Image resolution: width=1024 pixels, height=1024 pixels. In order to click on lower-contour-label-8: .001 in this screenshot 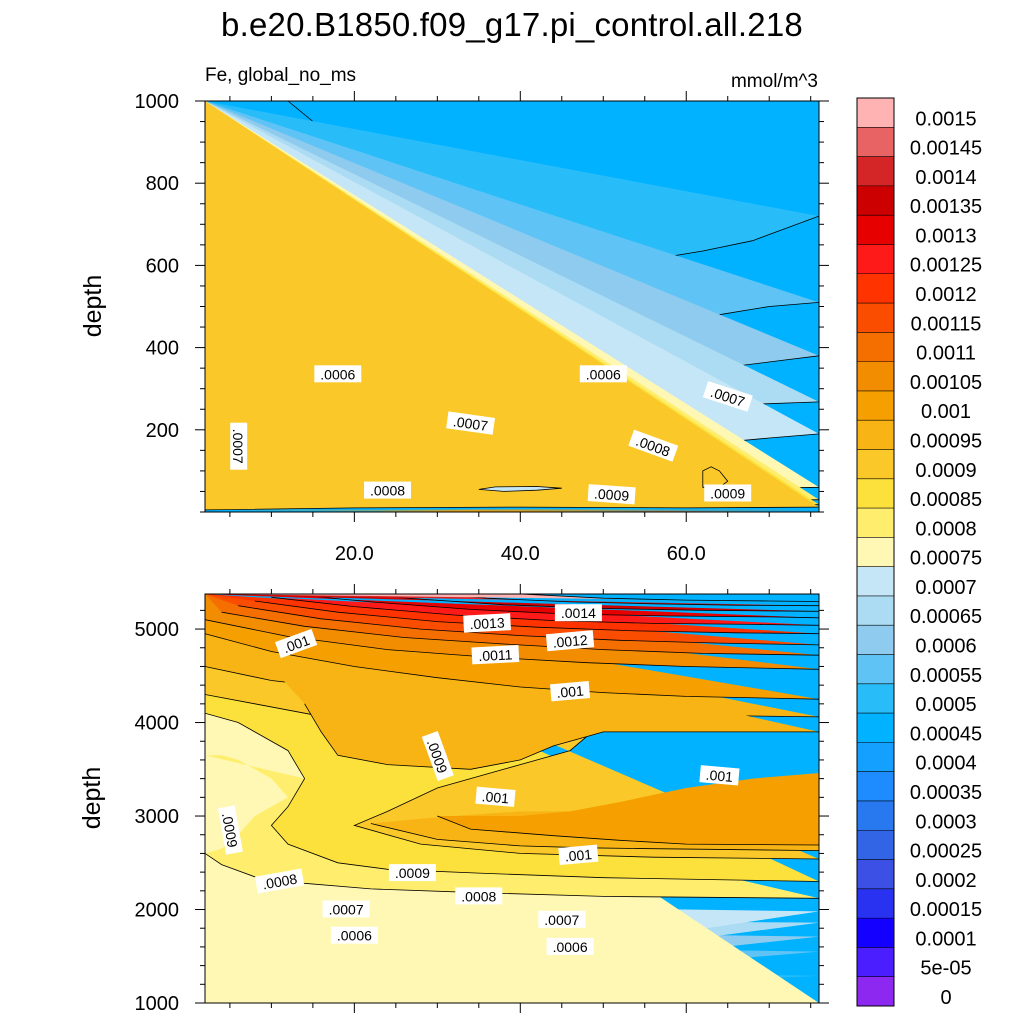, I will do `click(578, 854)`.